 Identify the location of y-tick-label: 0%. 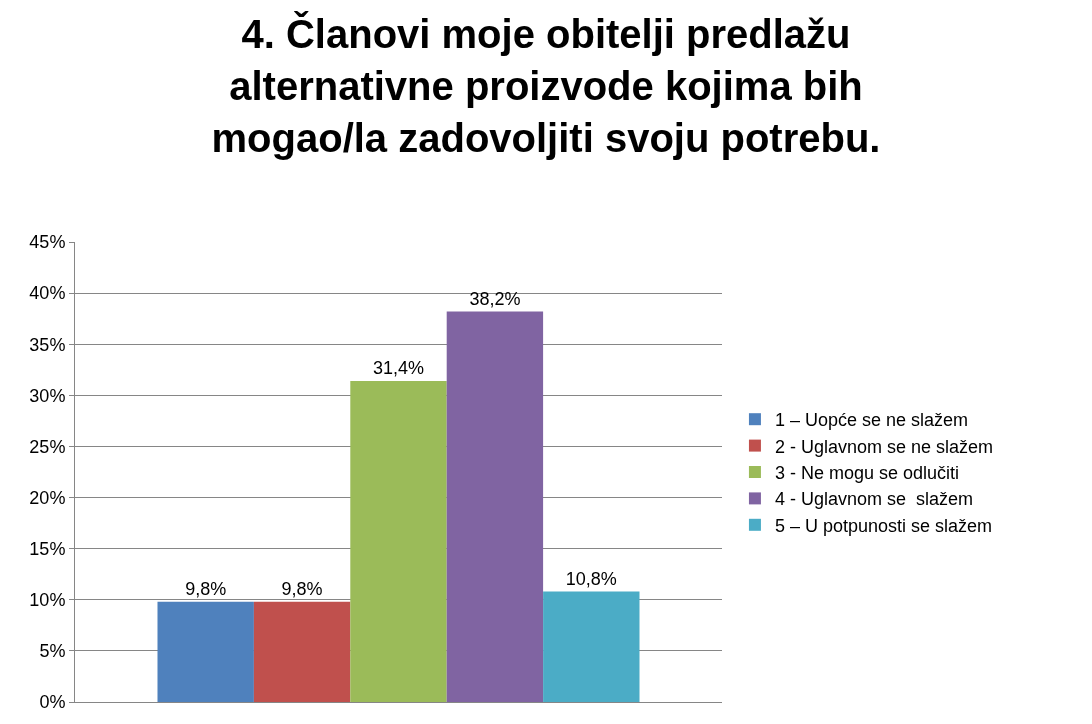
(52, 702).